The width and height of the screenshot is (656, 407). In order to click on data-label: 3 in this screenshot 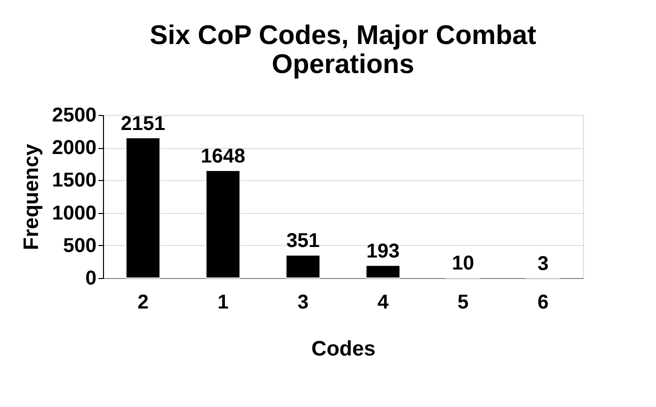, I will do `click(543, 263)`.